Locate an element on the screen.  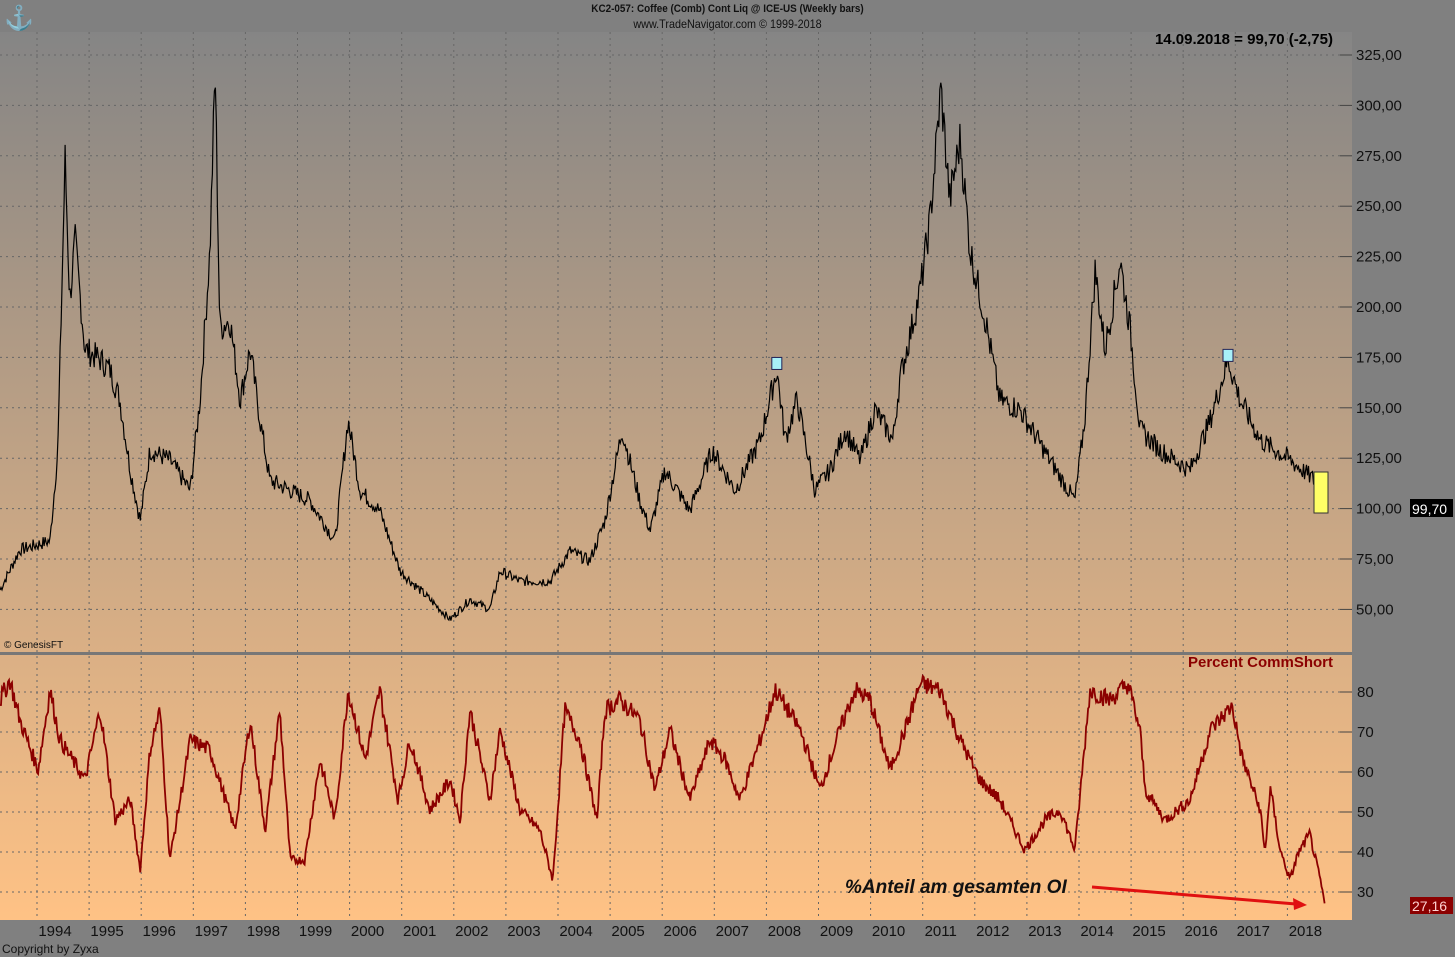
last-indicator-box is located at coordinates (1431, 905).